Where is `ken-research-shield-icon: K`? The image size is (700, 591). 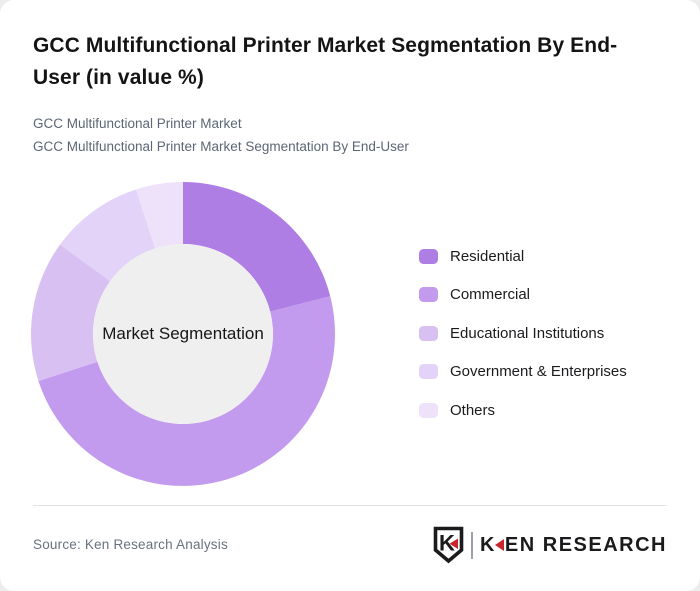
ken-research-shield-icon: K is located at coordinates (448, 545).